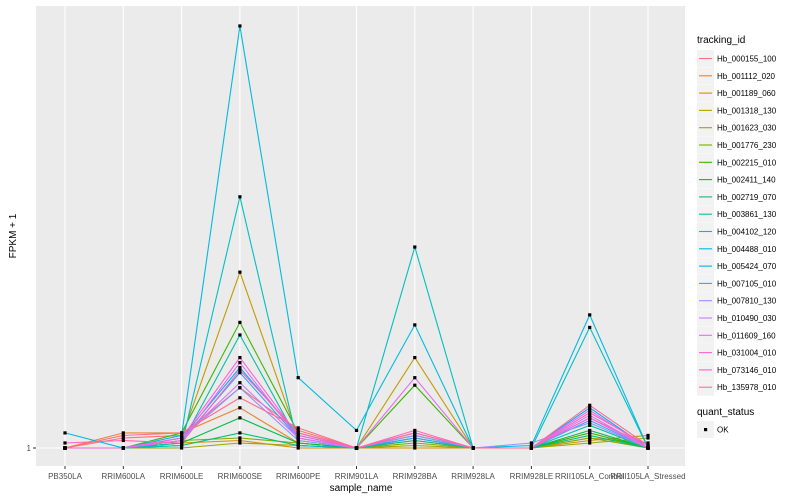 This screenshot has height=500, width=800. What do you see at coordinates (747, 318) in the screenshot?
I see `legend-label: Hb_010490_030` at bounding box center [747, 318].